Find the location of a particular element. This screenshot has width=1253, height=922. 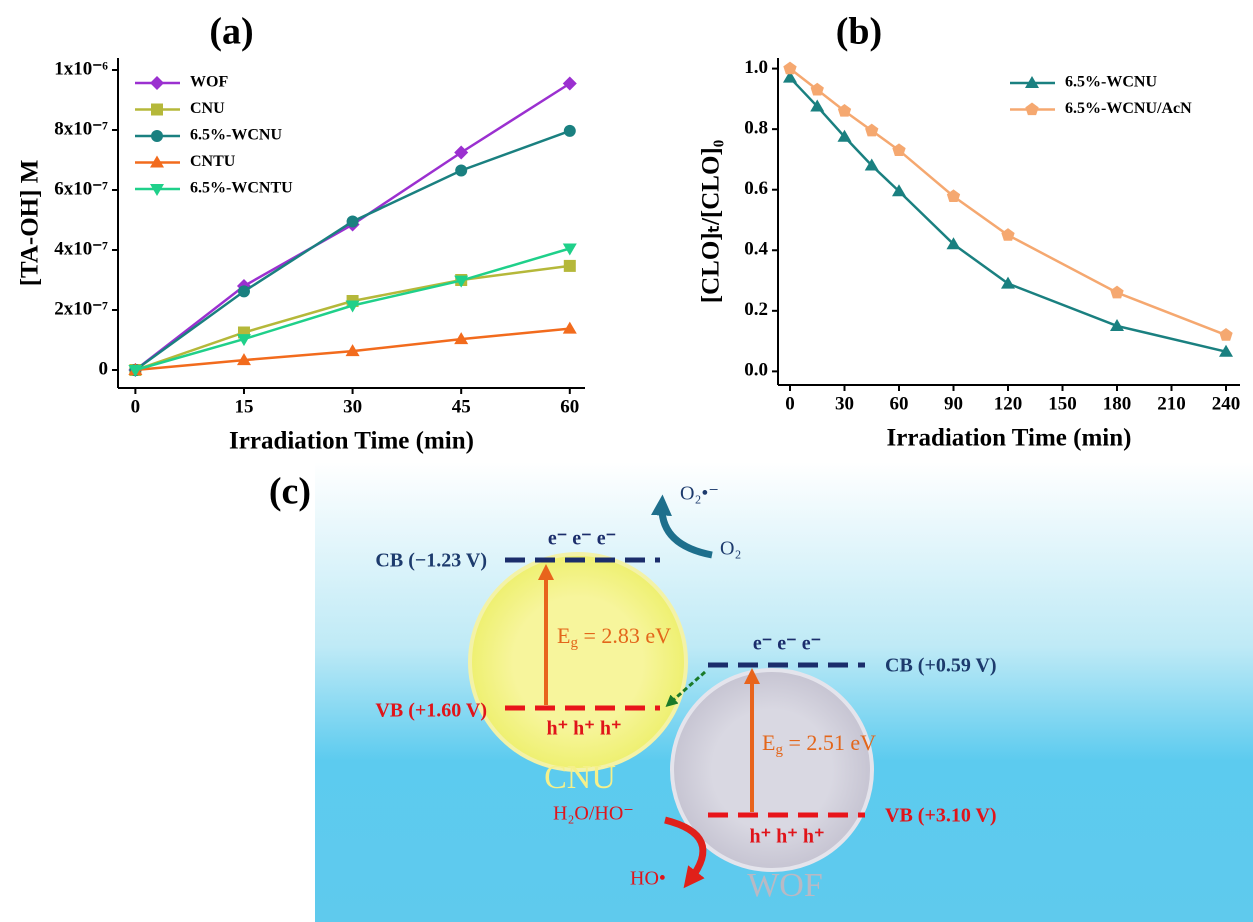

legend-label: CNTU is located at coordinates (213, 161).